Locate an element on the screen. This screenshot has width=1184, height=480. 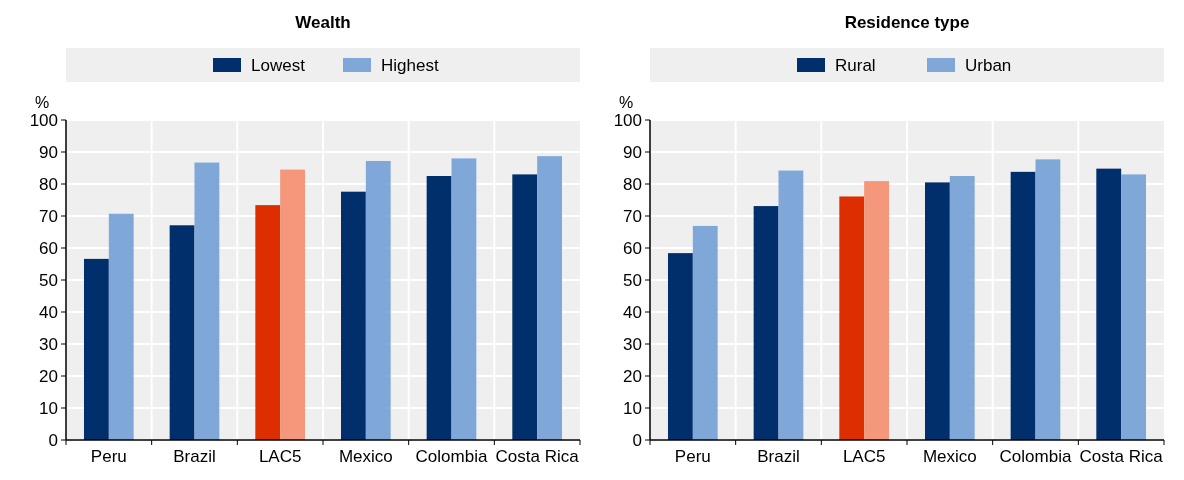
chart-title: Wealth is located at coordinates (323, 22).